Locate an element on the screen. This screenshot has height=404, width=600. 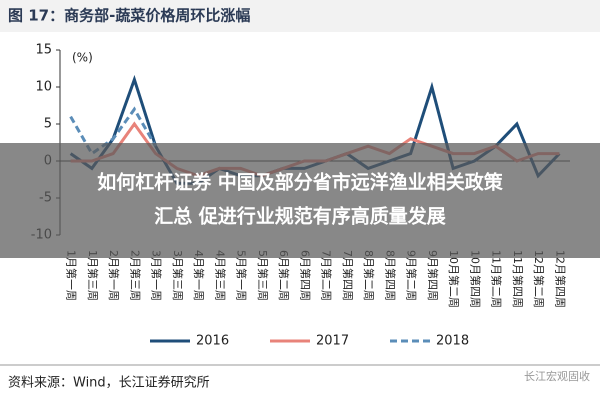
x-tick-label: 2月第一周 is located at coordinates (114, 275).